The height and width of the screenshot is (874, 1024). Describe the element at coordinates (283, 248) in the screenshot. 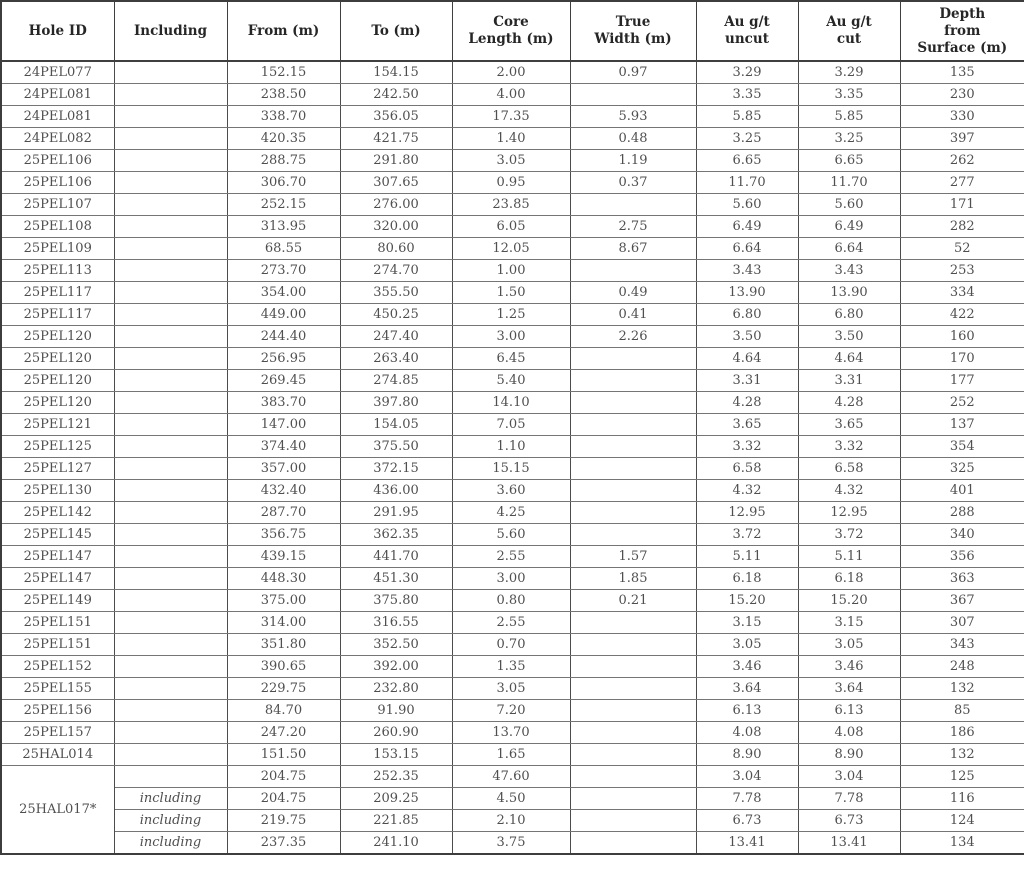

I see `cell-from_m: 68.55` at that location.